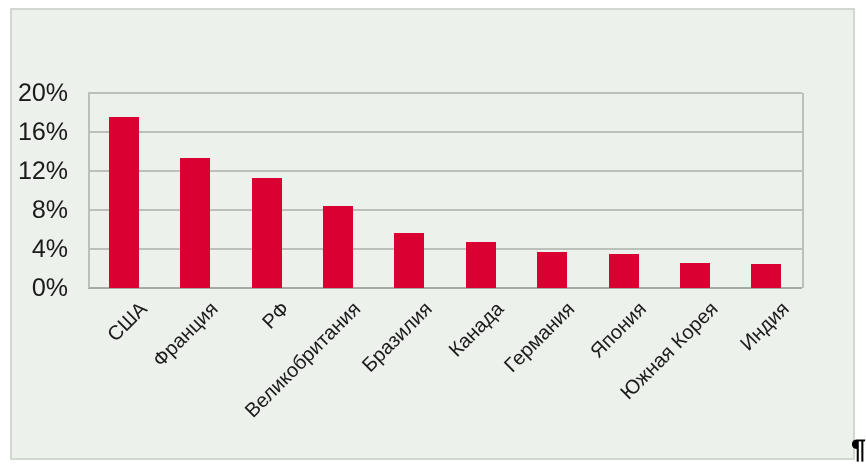 The image size is (866, 465). What do you see at coordinates (49, 249) in the screenshot?
I see `y-tick-label: 4%` at bounding box center [49, 249].